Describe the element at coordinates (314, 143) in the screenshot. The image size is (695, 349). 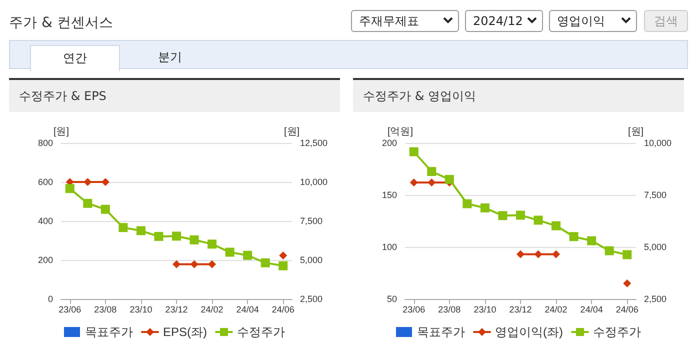
I see `y2-tick-label: 12,500` at that location.